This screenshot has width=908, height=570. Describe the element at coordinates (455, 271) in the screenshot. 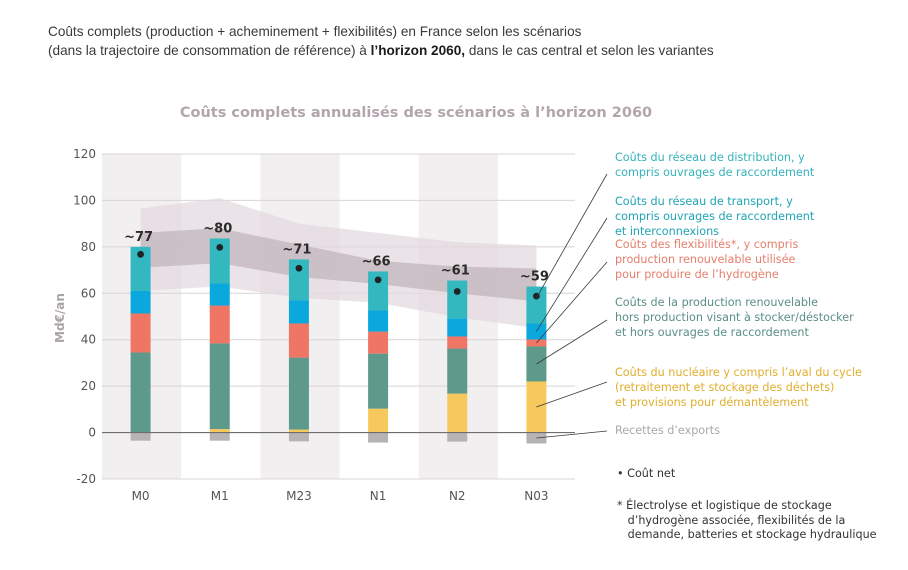

I see `net-cost-label-n2: ~61` at that location.